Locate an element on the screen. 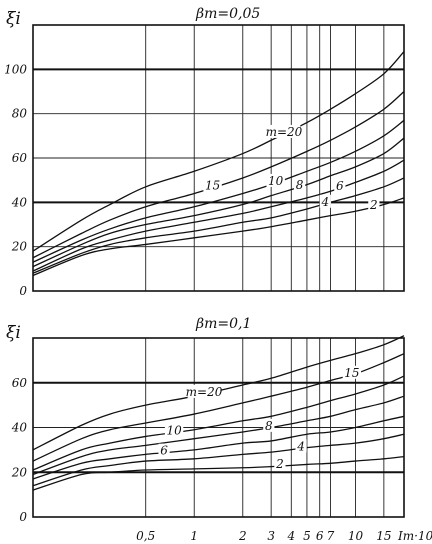 The width and height of the screenshot is (432, 544). chart-bottom-y-tick-label: 60 is located at coordinates (20, 383).